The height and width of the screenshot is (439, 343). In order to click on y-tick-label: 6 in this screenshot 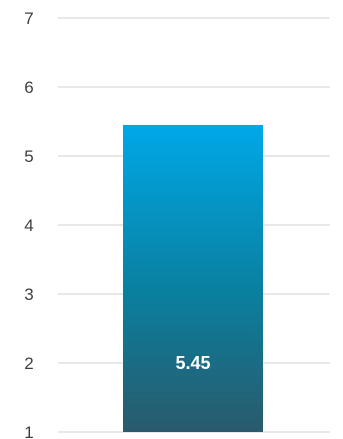, I will do `click(28, 87)`.